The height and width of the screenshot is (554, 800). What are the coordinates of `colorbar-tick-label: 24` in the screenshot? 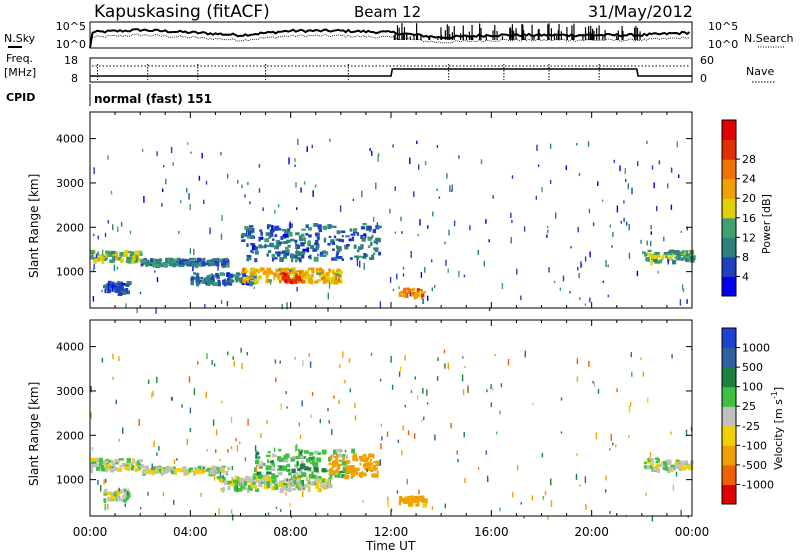 It's located at (749, 179).